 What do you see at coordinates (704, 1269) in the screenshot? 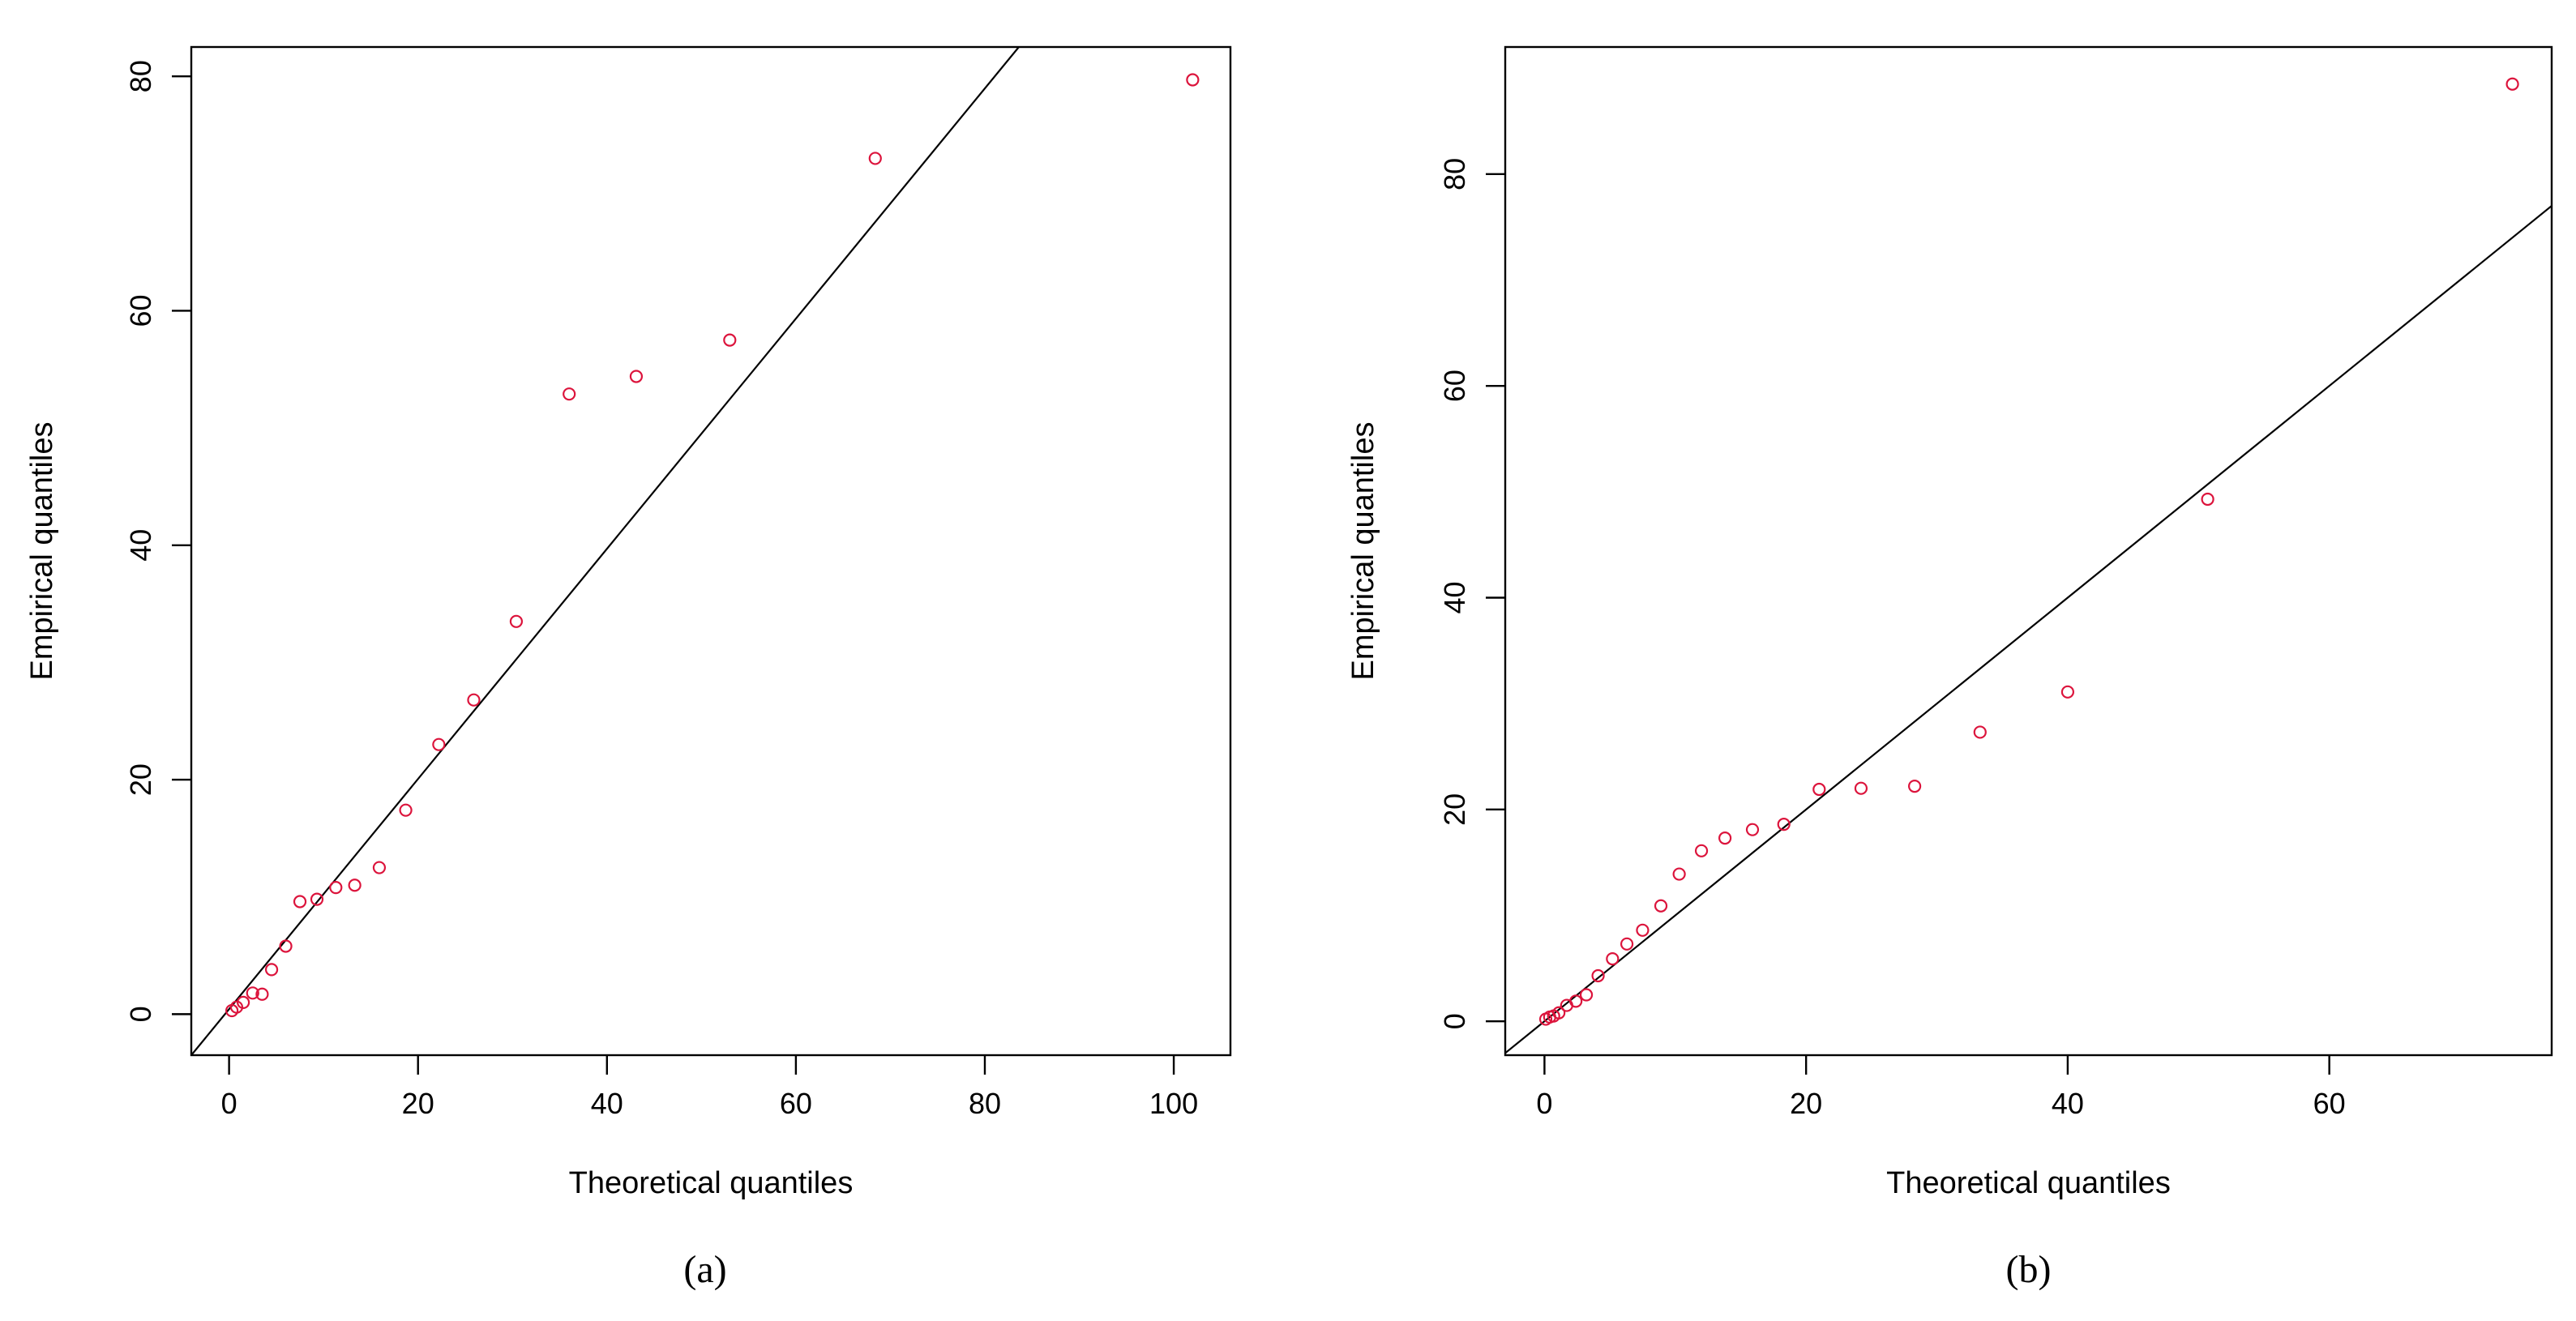
I see `subfigure-caption: (a)` at bounding box center [704, 1269].